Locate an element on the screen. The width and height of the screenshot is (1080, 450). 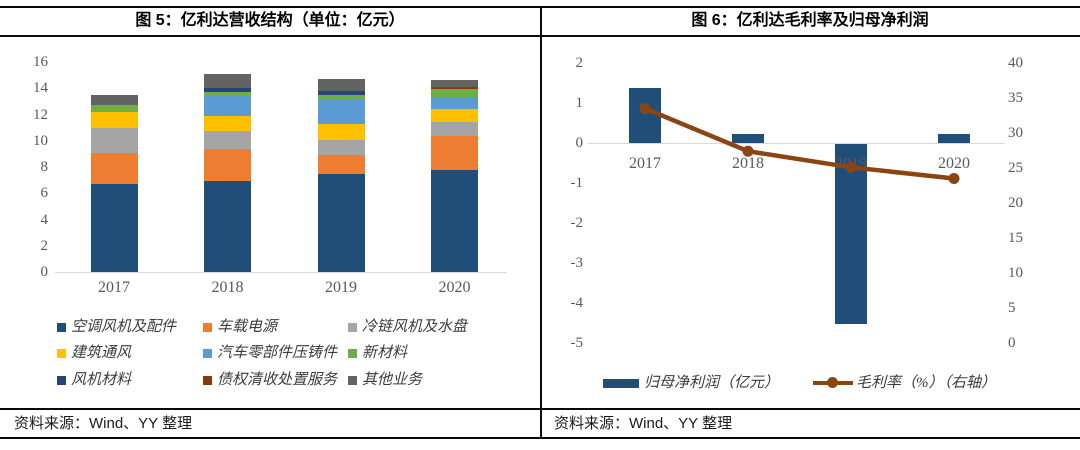
legend-label: 建筑通风 is located at coordinates (101, 353).